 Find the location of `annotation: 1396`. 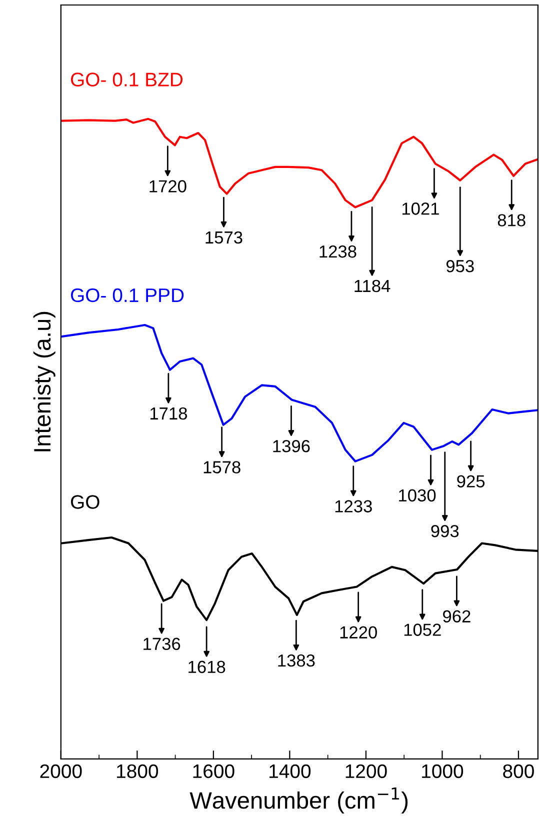

annotation: 1396 is located at coordinates (291, 446).